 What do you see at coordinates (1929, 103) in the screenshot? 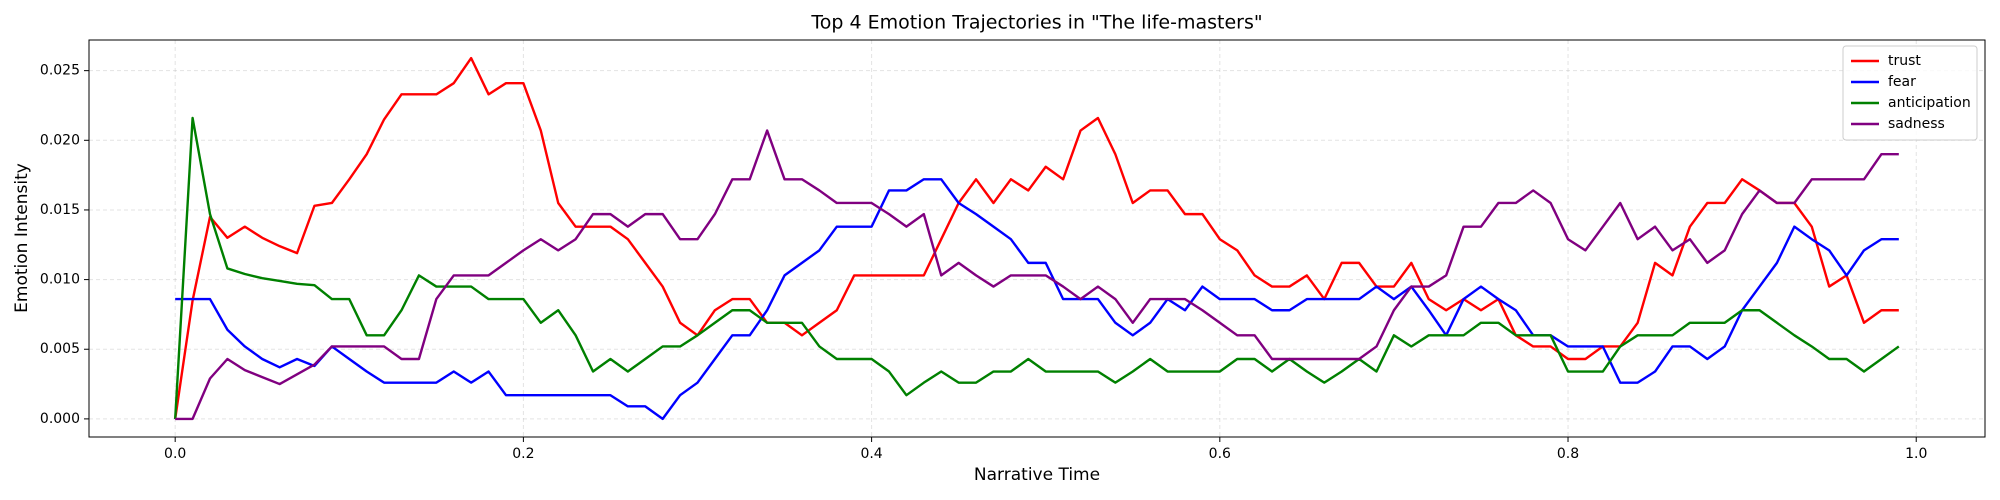
I see `legend-label: anticipation` at bounding box center [1929, 103].